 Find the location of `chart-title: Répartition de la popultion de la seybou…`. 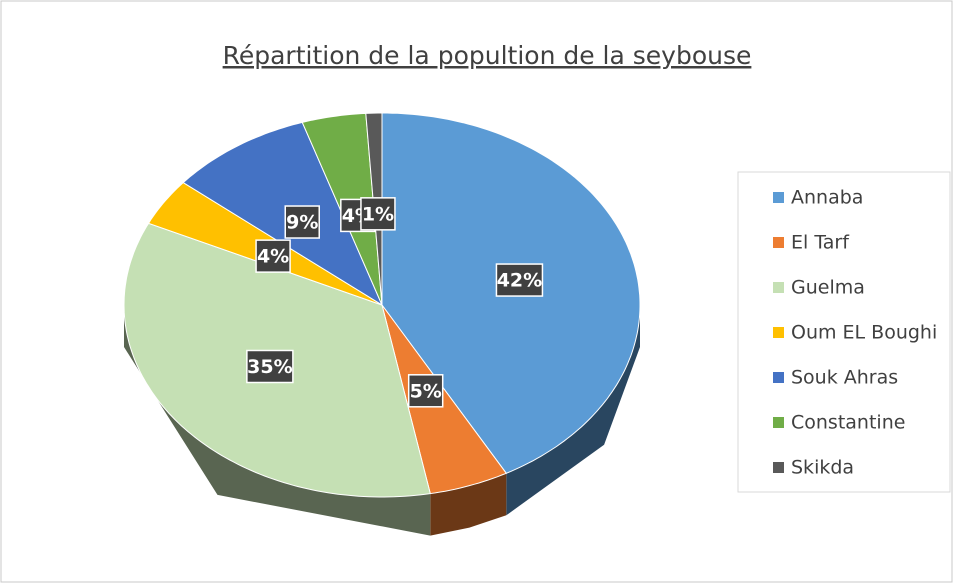

chart-title: Répartition de la popultion de la seybou… is located at coordinates (487, 55).